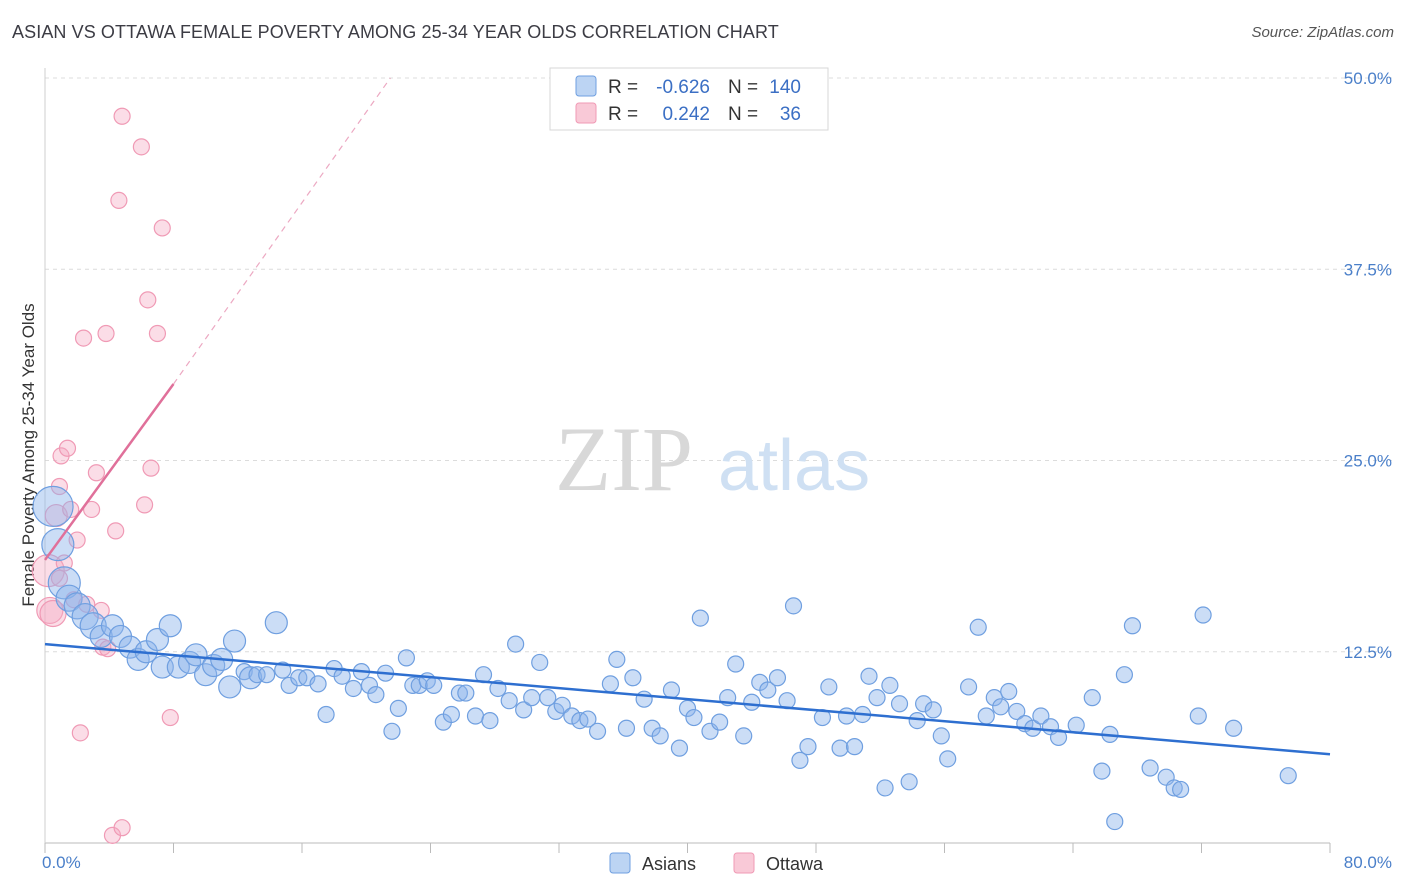 This screenshot has width=1406, height=892. I want to click on legend-r-value-asians: -0.626, so click(683, 87).